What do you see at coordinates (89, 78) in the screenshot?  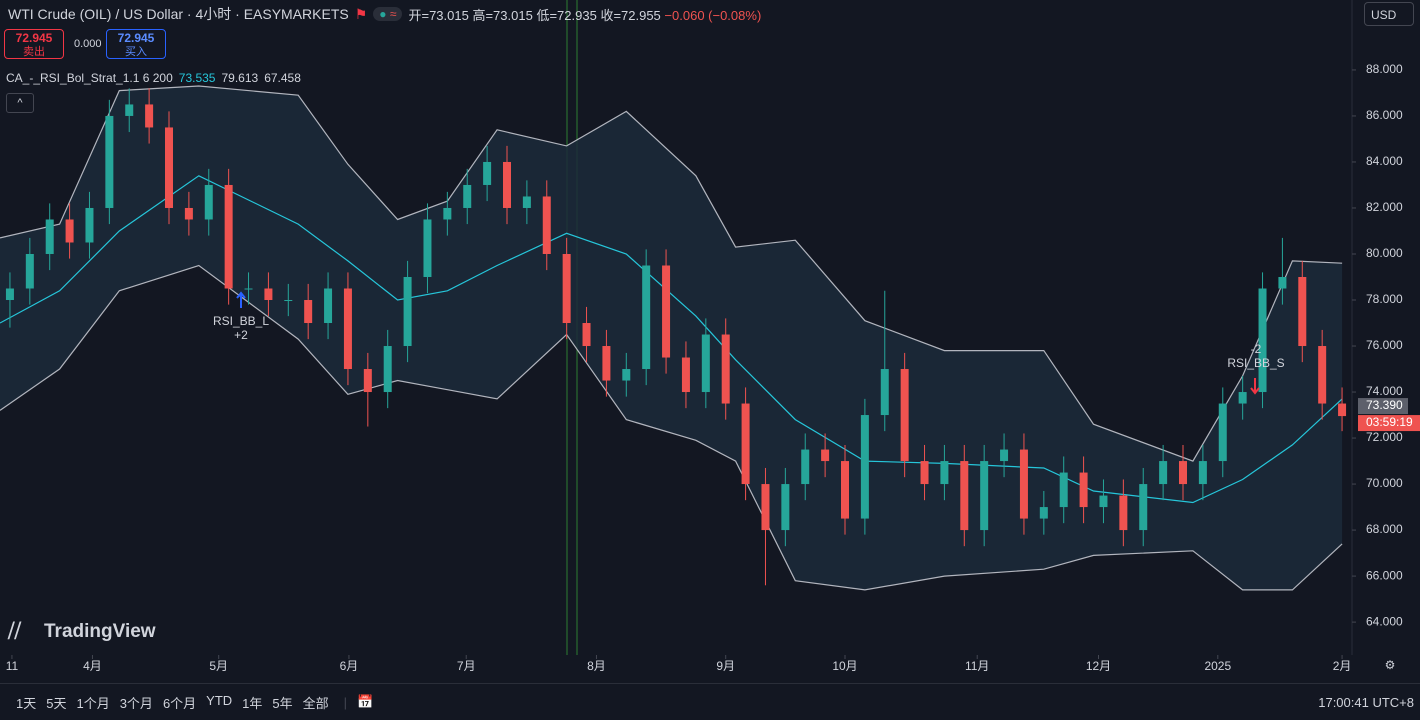 I see `indicator-name: CA_-_RSI_Bol_Strat_1.1 6 200` at bounding box center [89, 78].